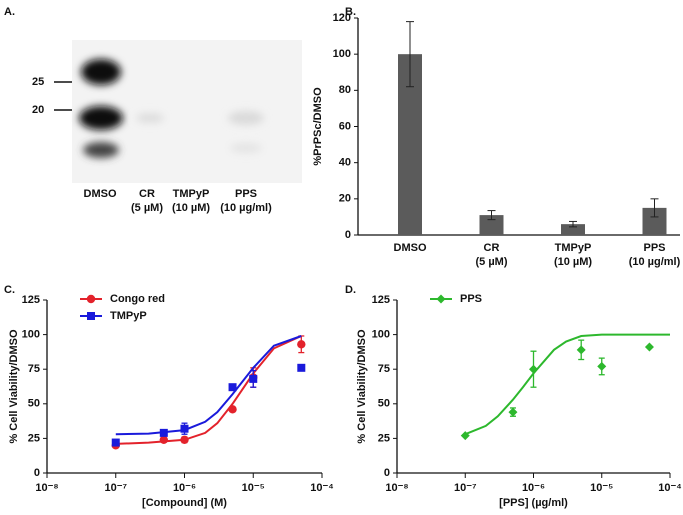  I want to click on y-tick-label: 20, so click(345, 199).